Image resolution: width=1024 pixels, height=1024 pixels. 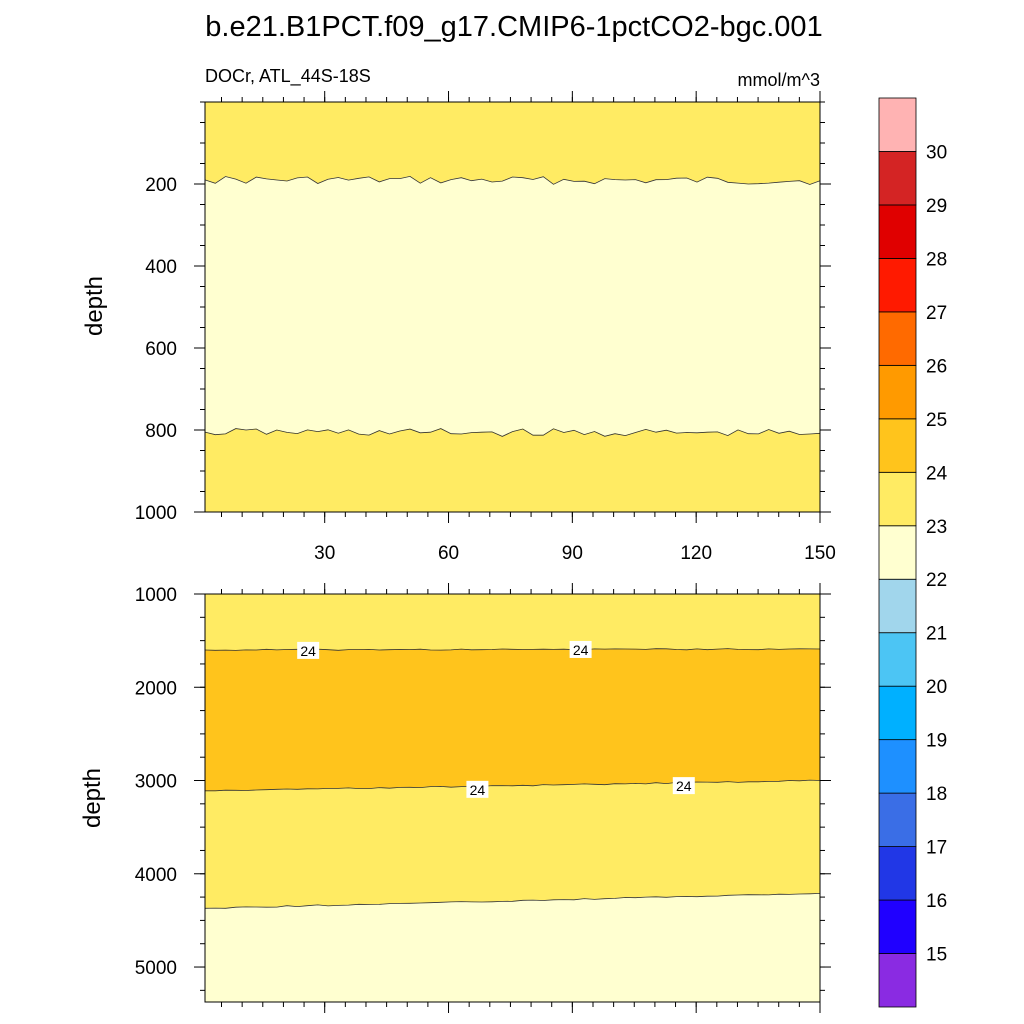 What do you see at coordinates (696, 553) in the screenshot?
I see `x-tick-label: 120` at bounding box center [696, 553].